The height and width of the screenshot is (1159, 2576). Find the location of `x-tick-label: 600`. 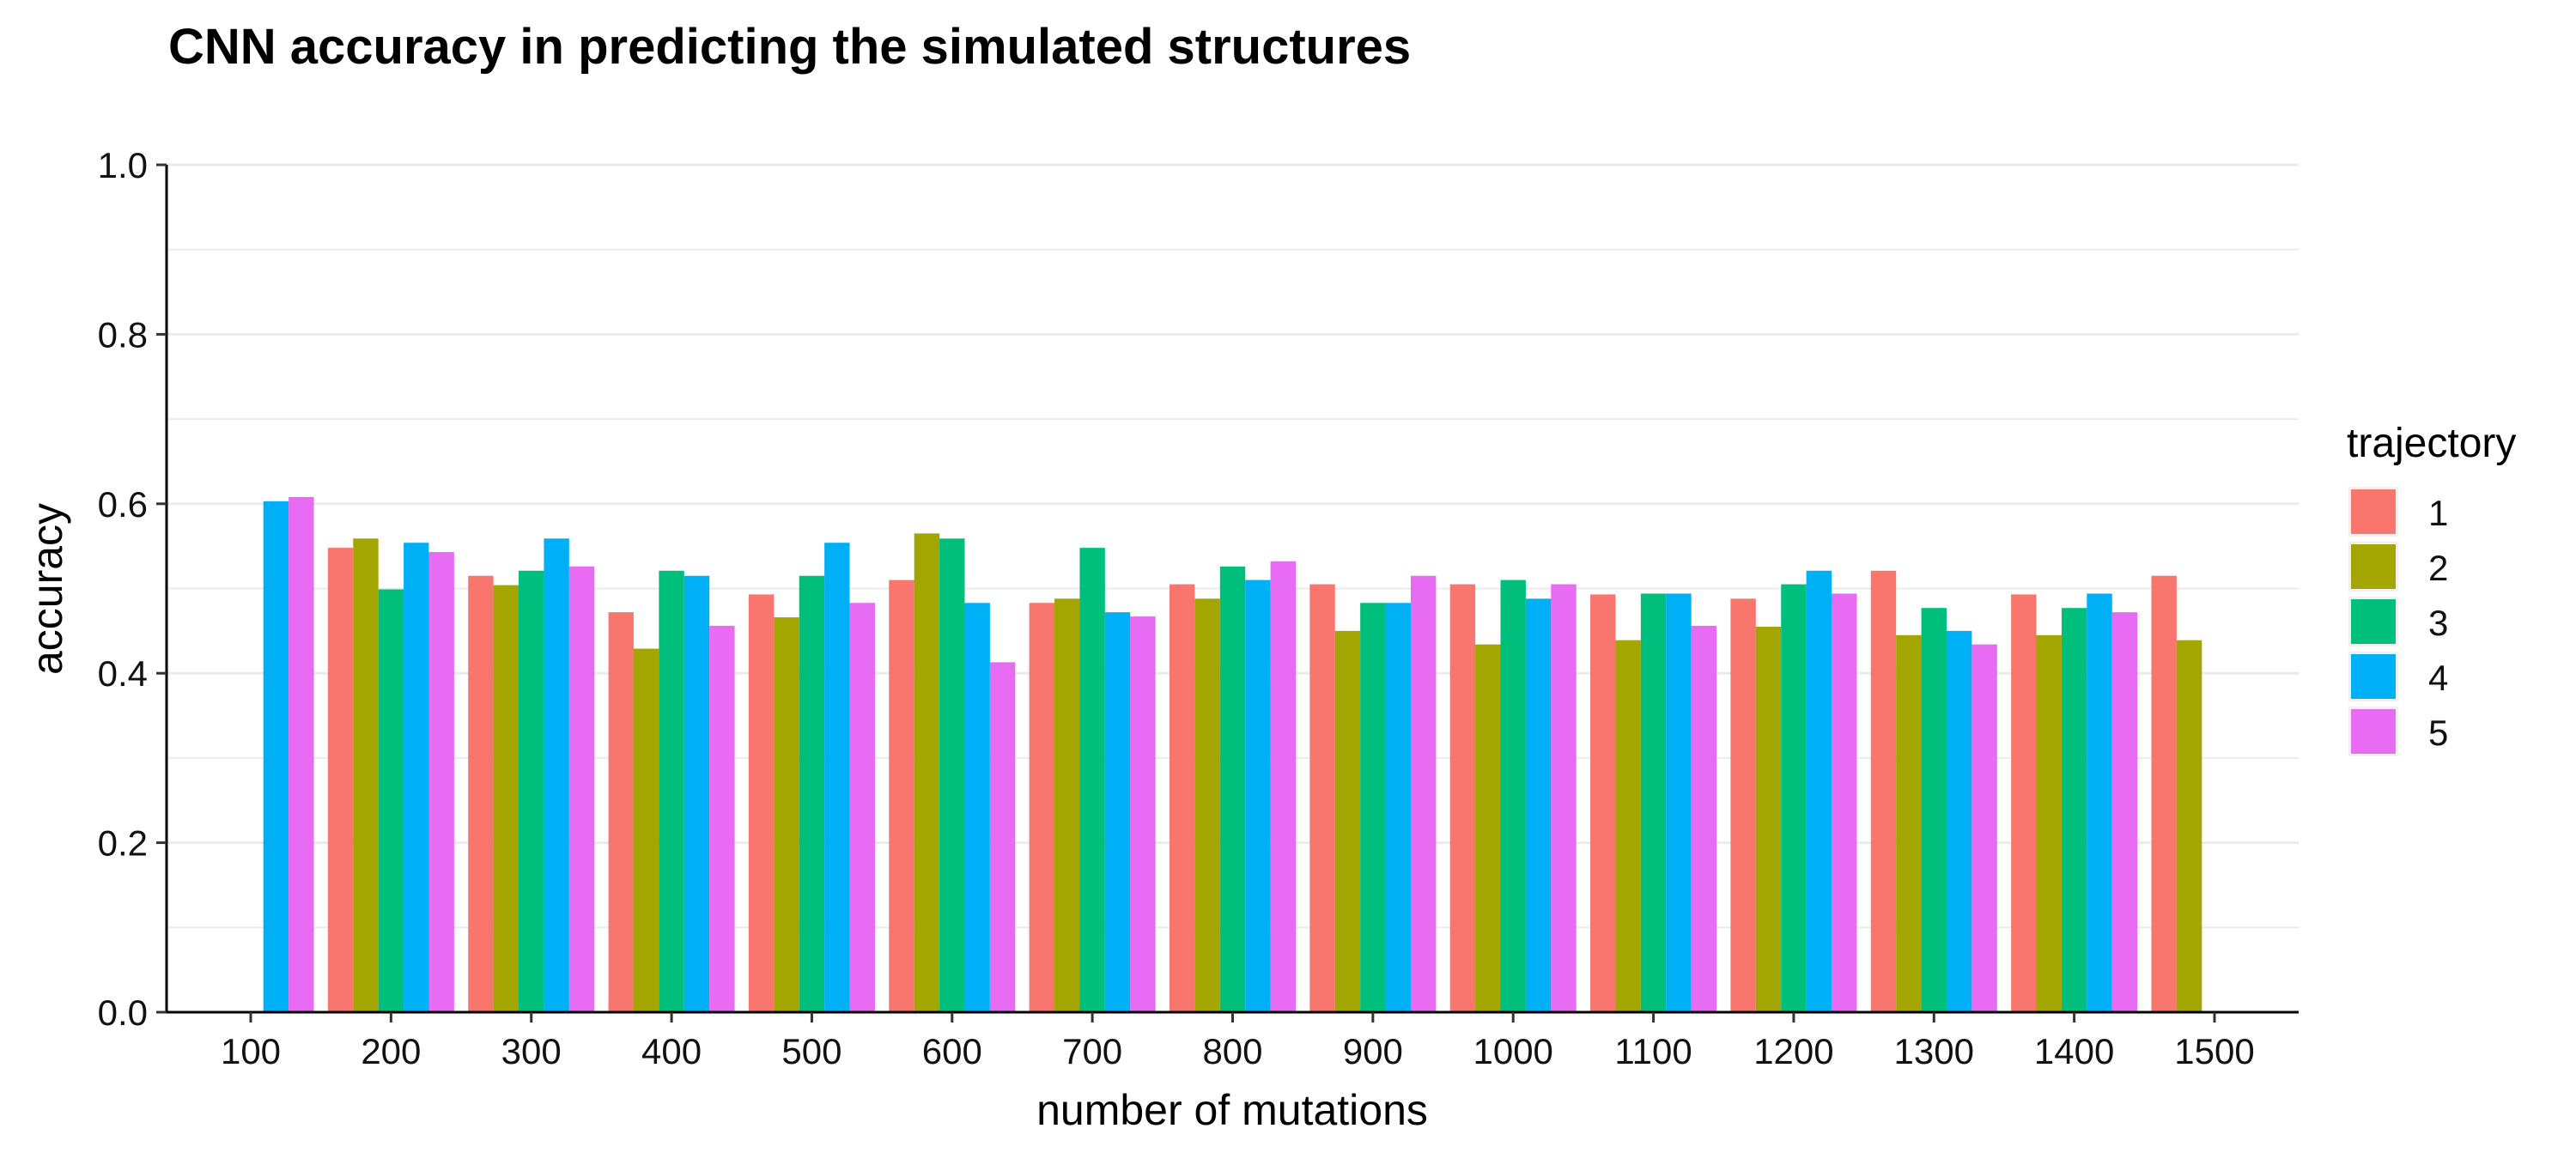

x-tick-label: 600 is located at coordinates (952, 1051).